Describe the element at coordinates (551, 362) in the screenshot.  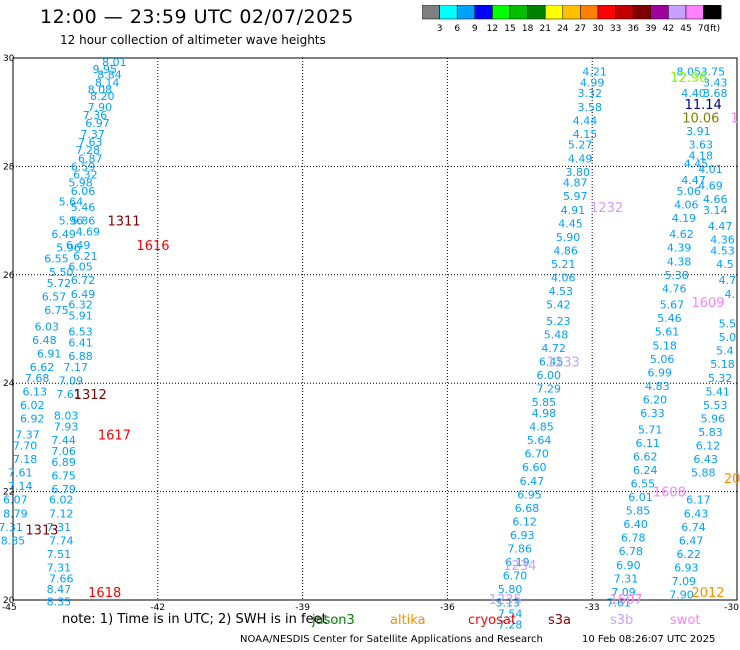
I see `wave-height-label: 6.45` at that location.